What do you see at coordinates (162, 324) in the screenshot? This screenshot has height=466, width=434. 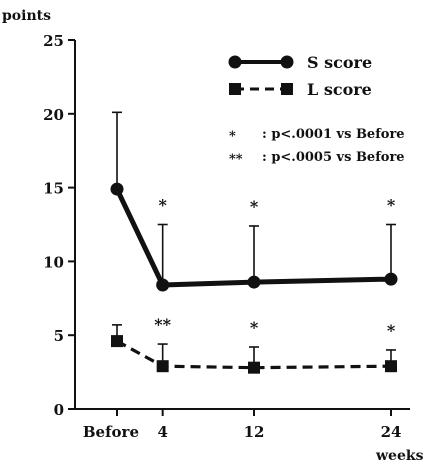 I see `significance-mark: **` at bounding box center [162, 324].